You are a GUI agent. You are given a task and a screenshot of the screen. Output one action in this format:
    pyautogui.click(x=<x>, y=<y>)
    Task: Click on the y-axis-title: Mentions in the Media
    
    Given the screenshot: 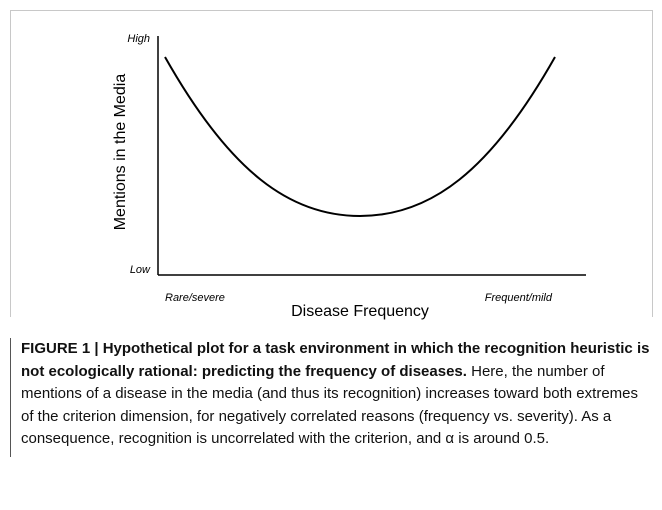 What is the action you would take?
    pyautogui.click(x=120, y=152)
    